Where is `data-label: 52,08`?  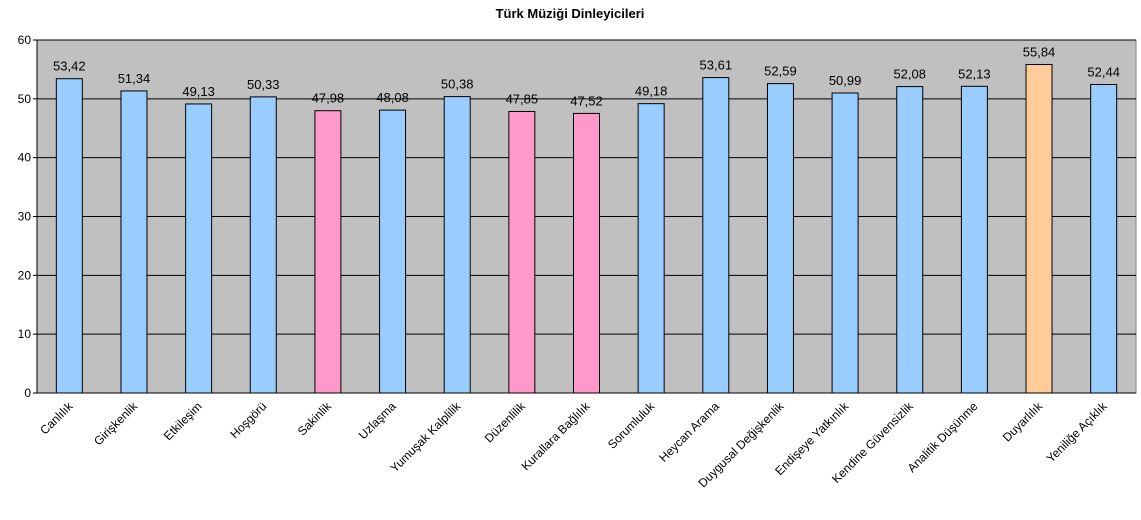
data-label: 52,08 is located at coordinates (909, 74).